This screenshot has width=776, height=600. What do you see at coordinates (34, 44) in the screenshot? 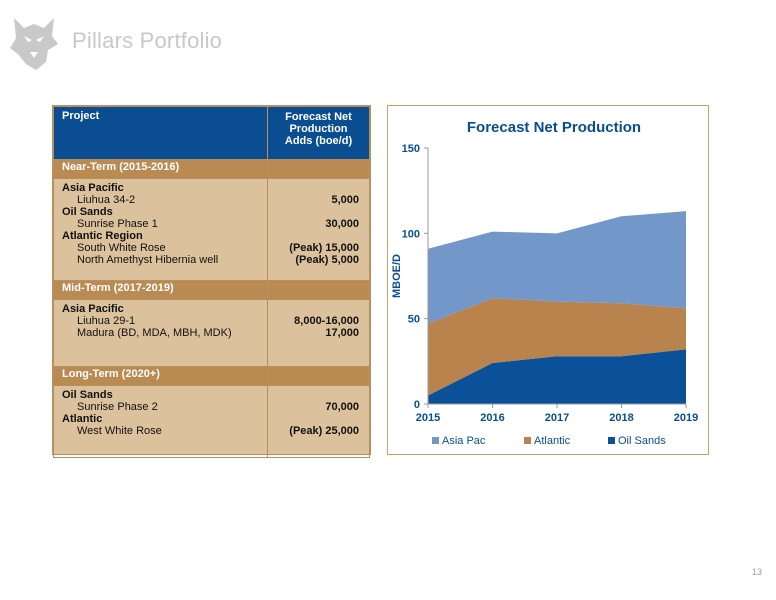
I see `husky-logo-icon` at bounding box center [34, 44].